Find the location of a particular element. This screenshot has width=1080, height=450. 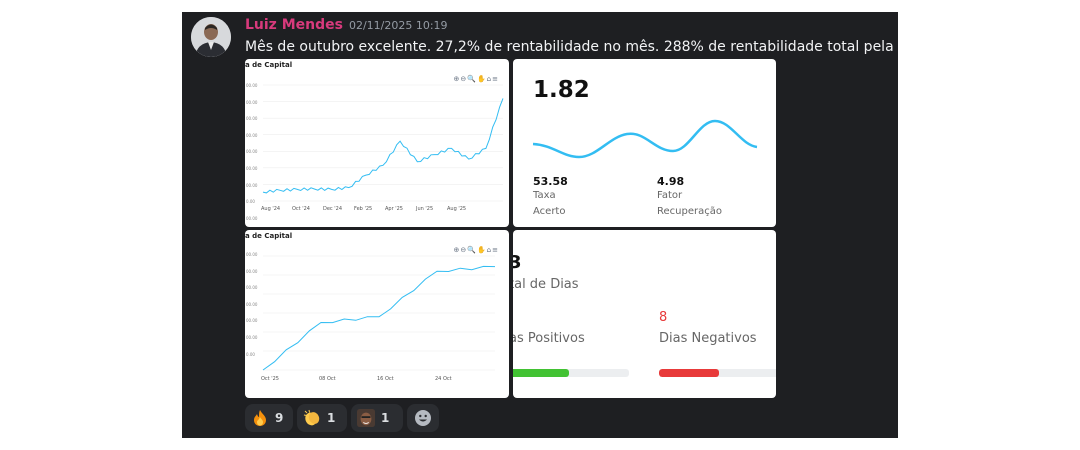

capital-chart-yearly-plot is located at coordinates (383, 143).